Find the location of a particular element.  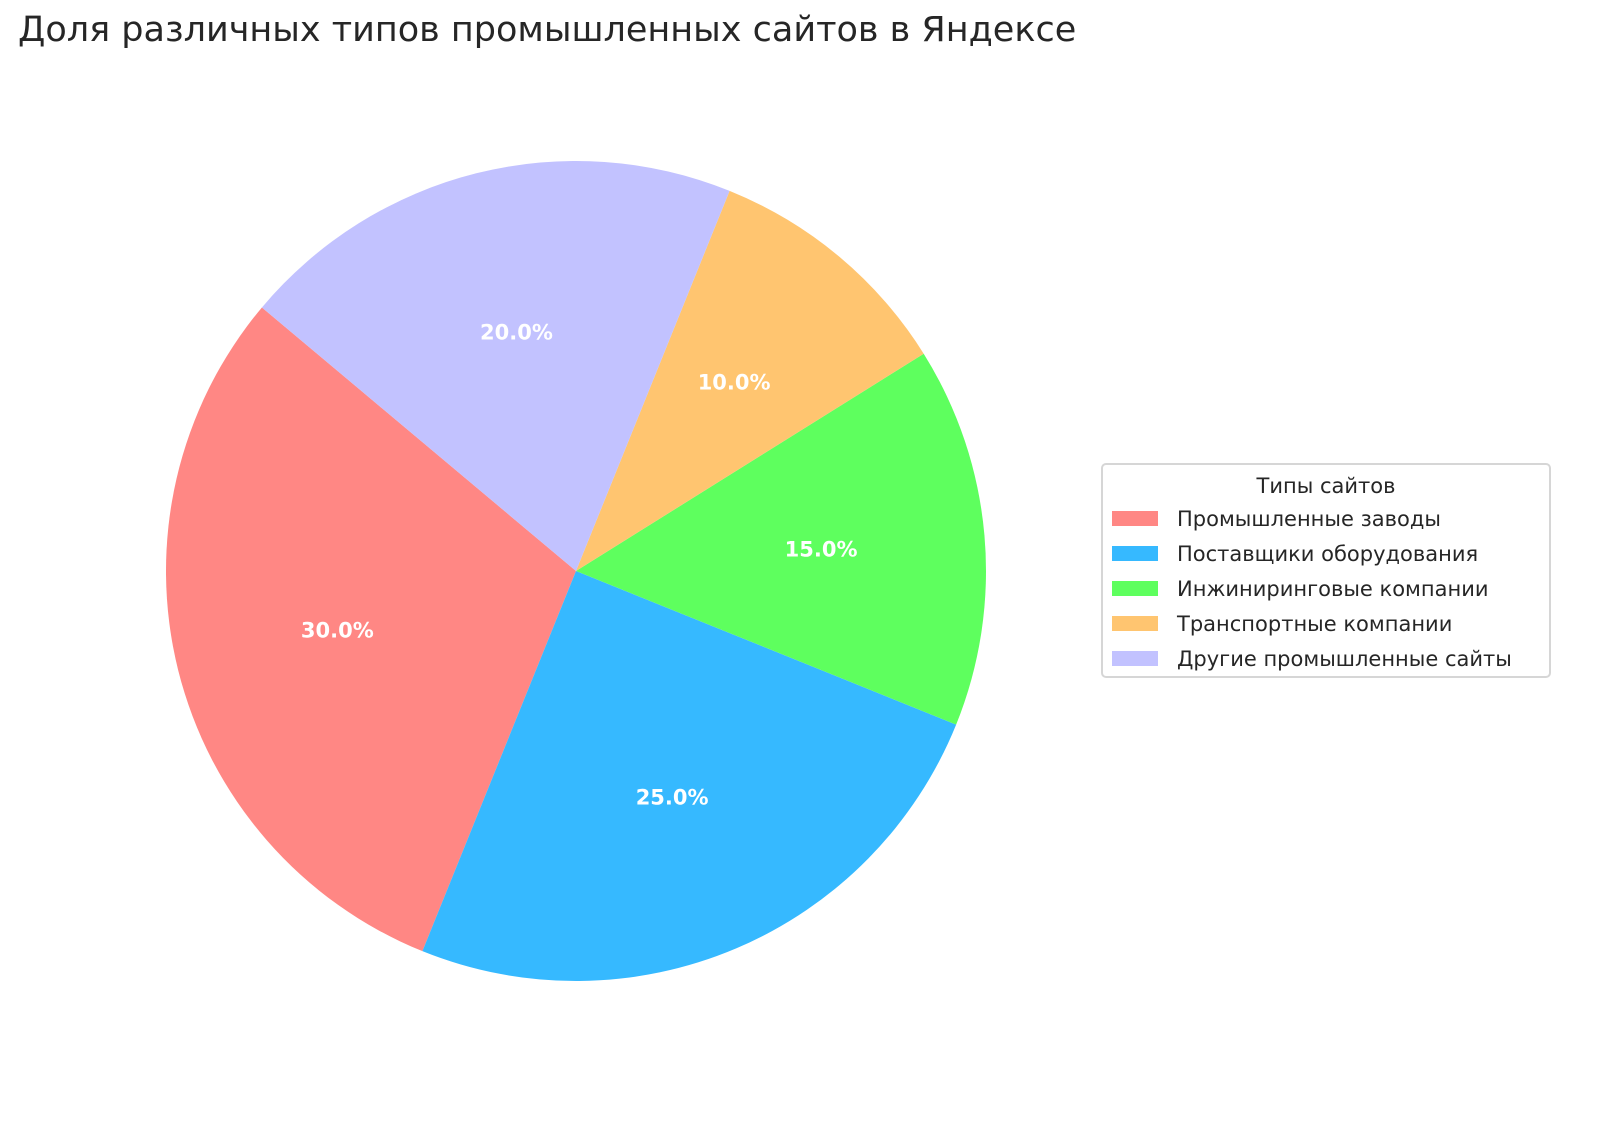

legend-label: Транспортные компании is located at coordinates (1315, 623).